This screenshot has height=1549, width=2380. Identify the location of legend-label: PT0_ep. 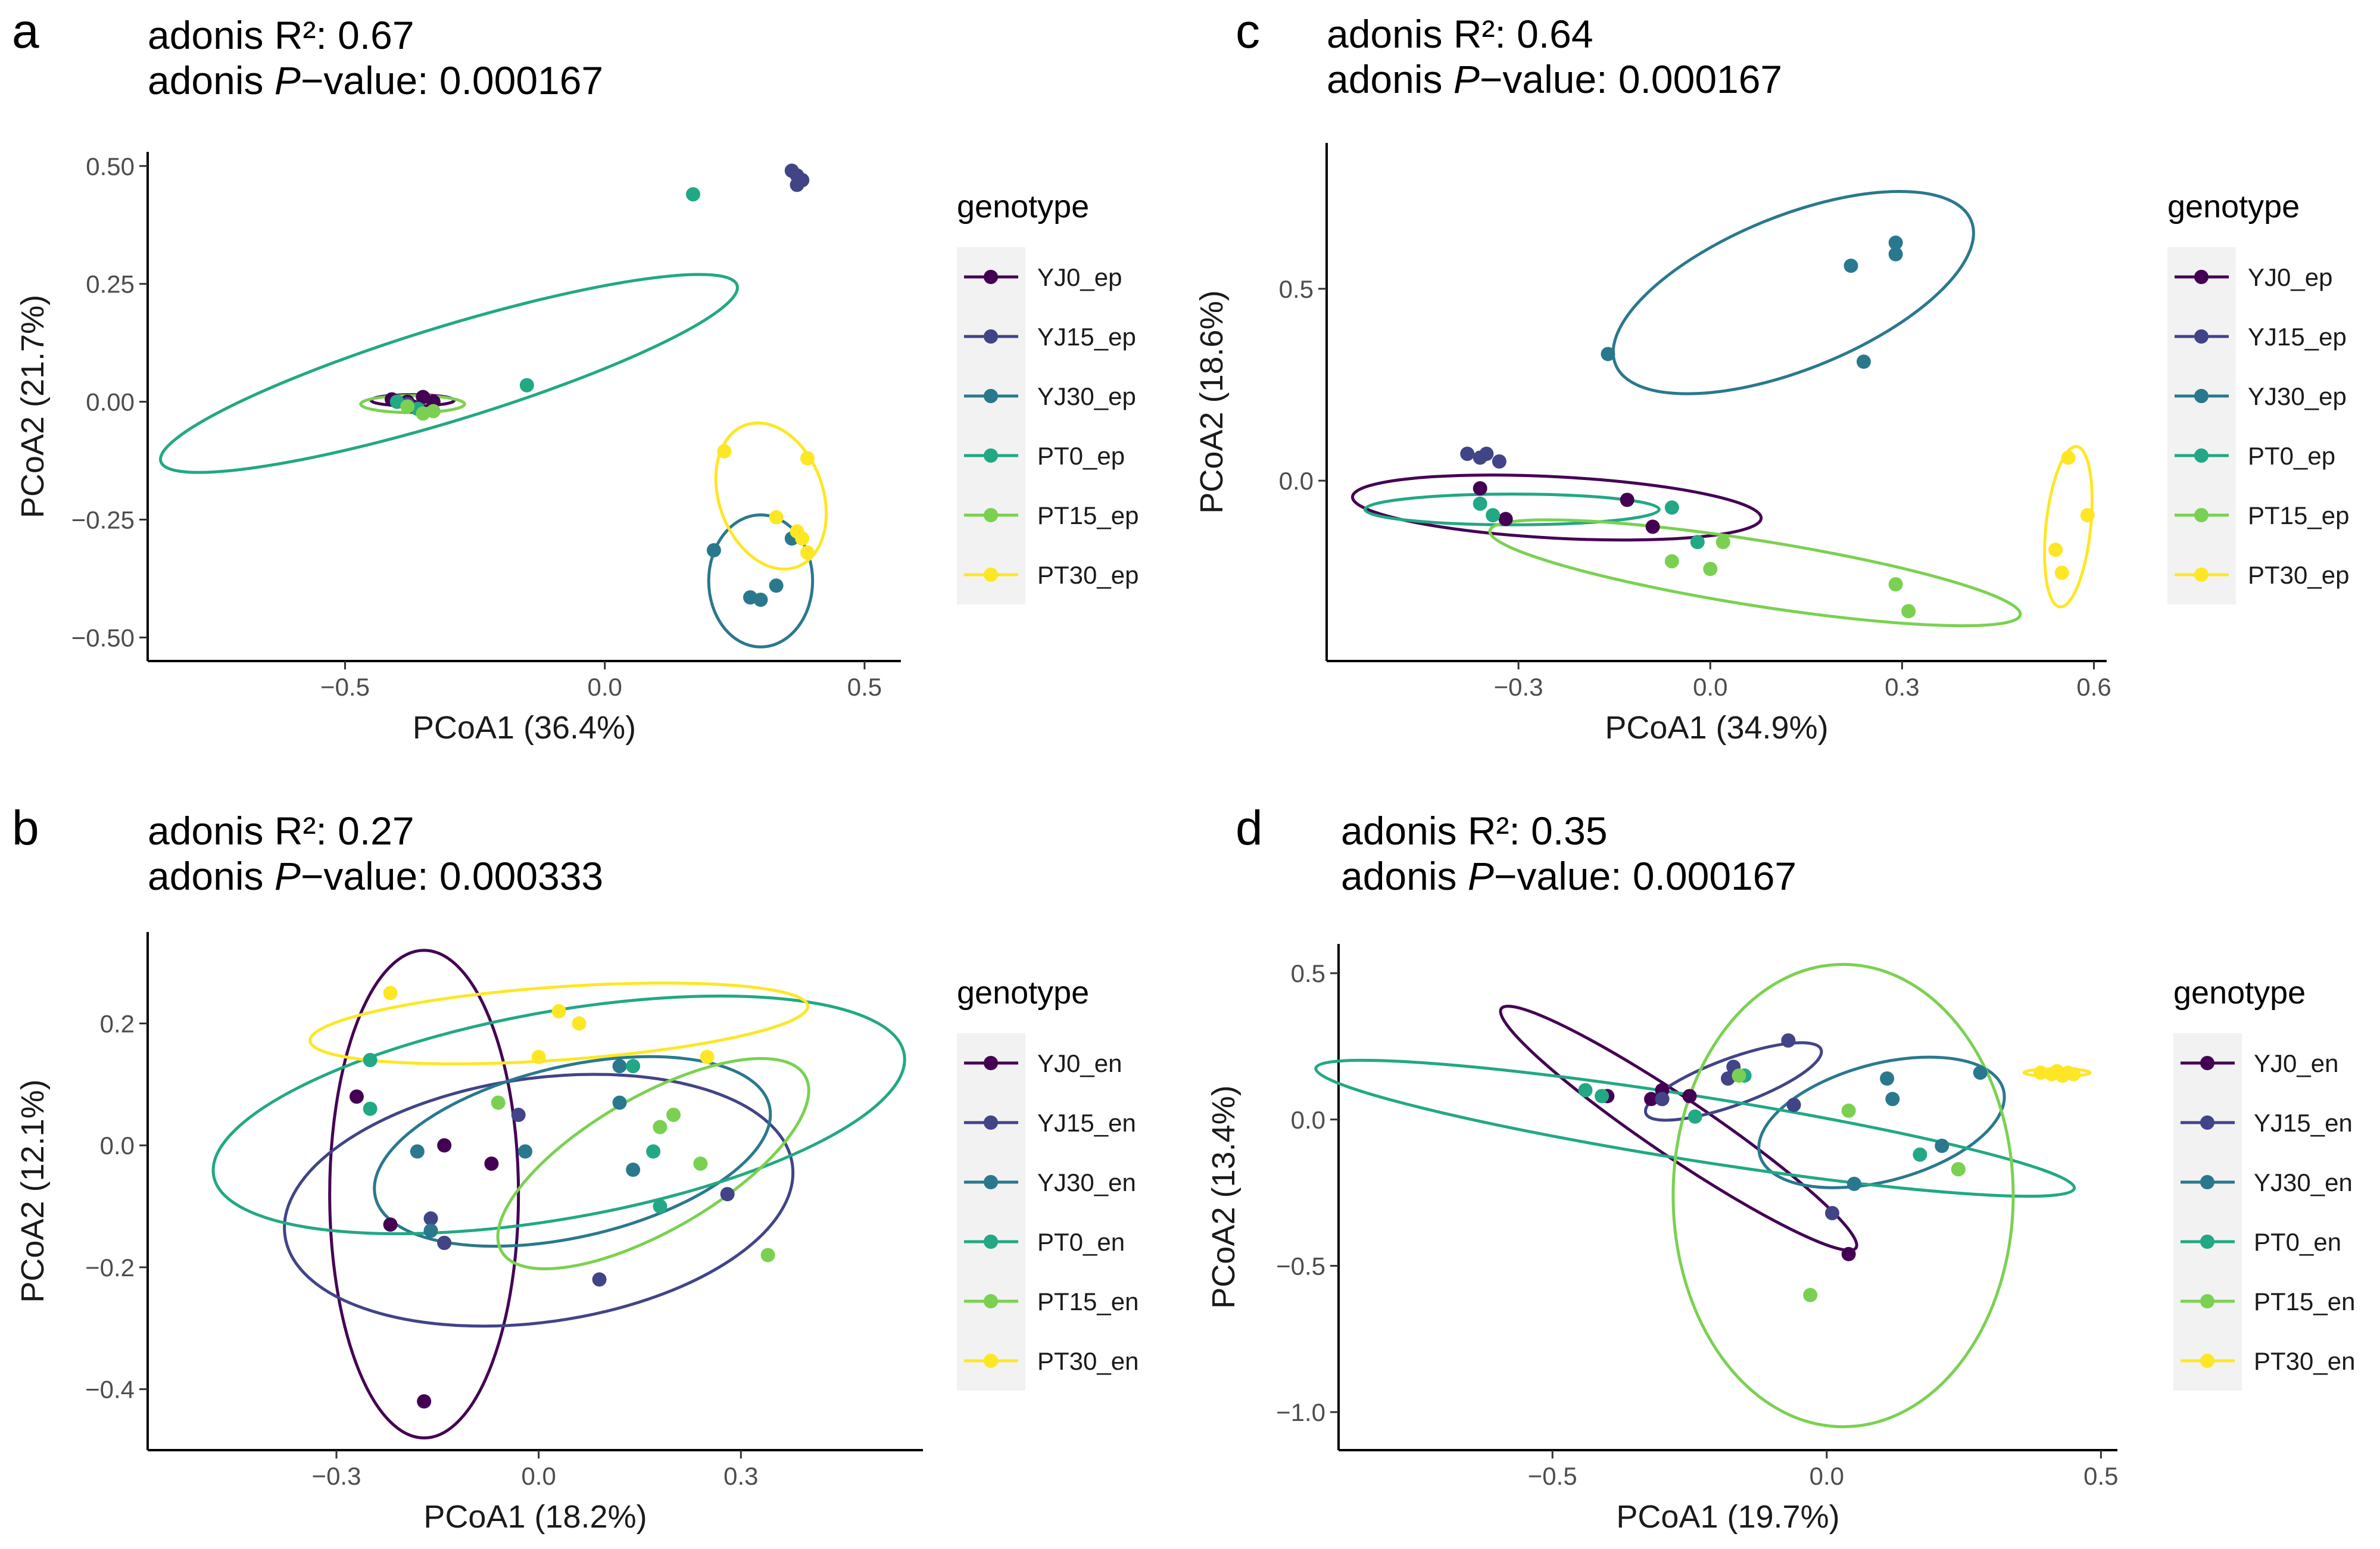
(2292, 456).